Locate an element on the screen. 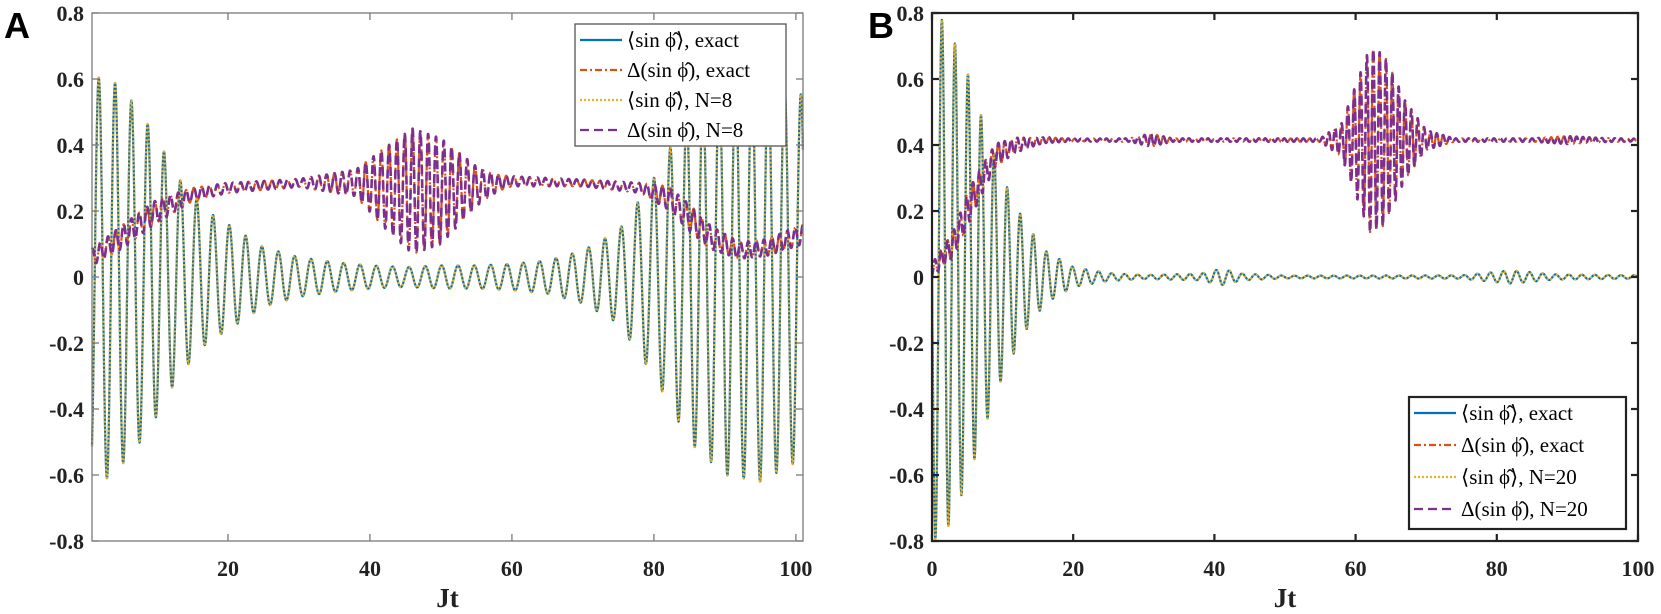 This screenshot has width=1661, height=614. panel-label-b: B is located at coordinates (881, 25).